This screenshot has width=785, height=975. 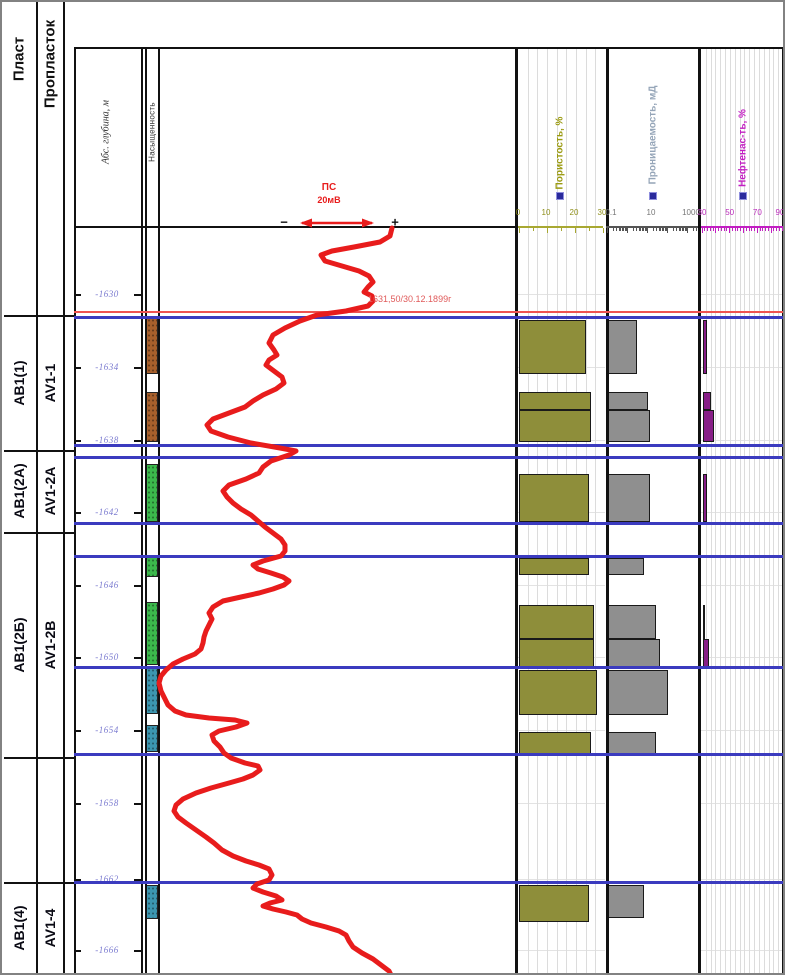 I want to click on depth-marker-annotation: 1631,50/30.12.1899г, so click(x=410, y=299).